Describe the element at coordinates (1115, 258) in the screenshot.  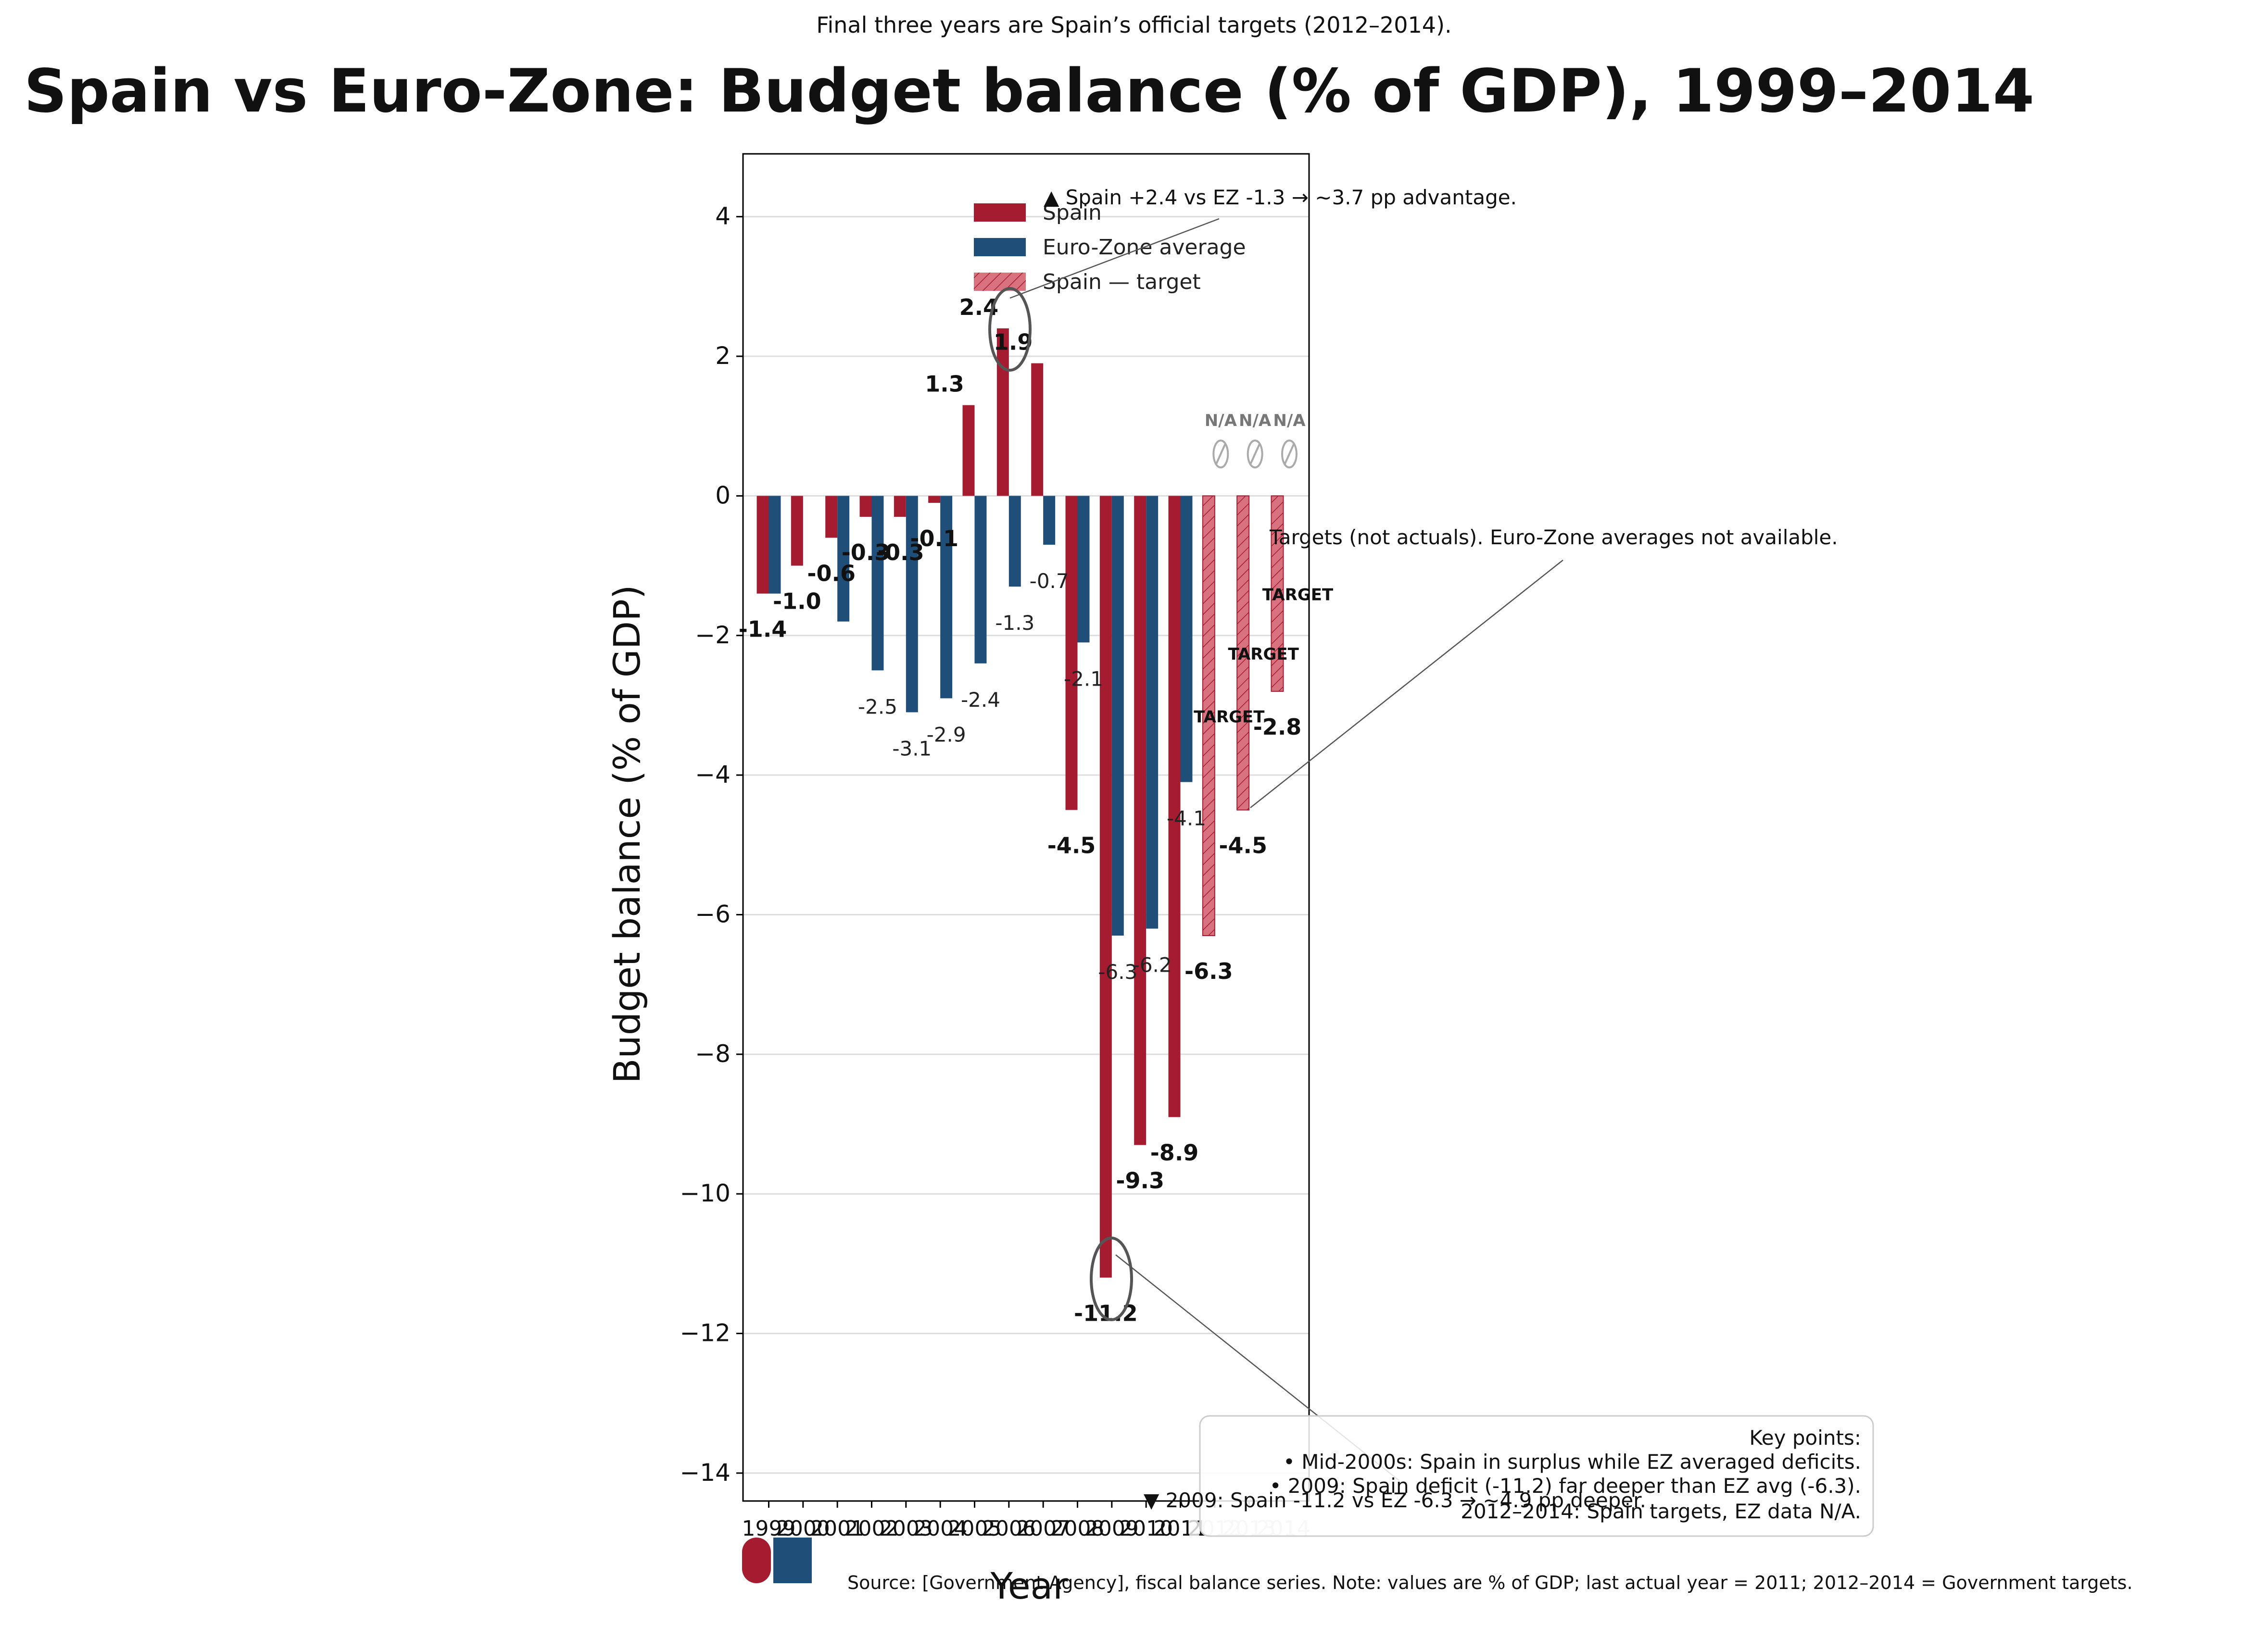
I see `peak-annotation-leader` at that location.